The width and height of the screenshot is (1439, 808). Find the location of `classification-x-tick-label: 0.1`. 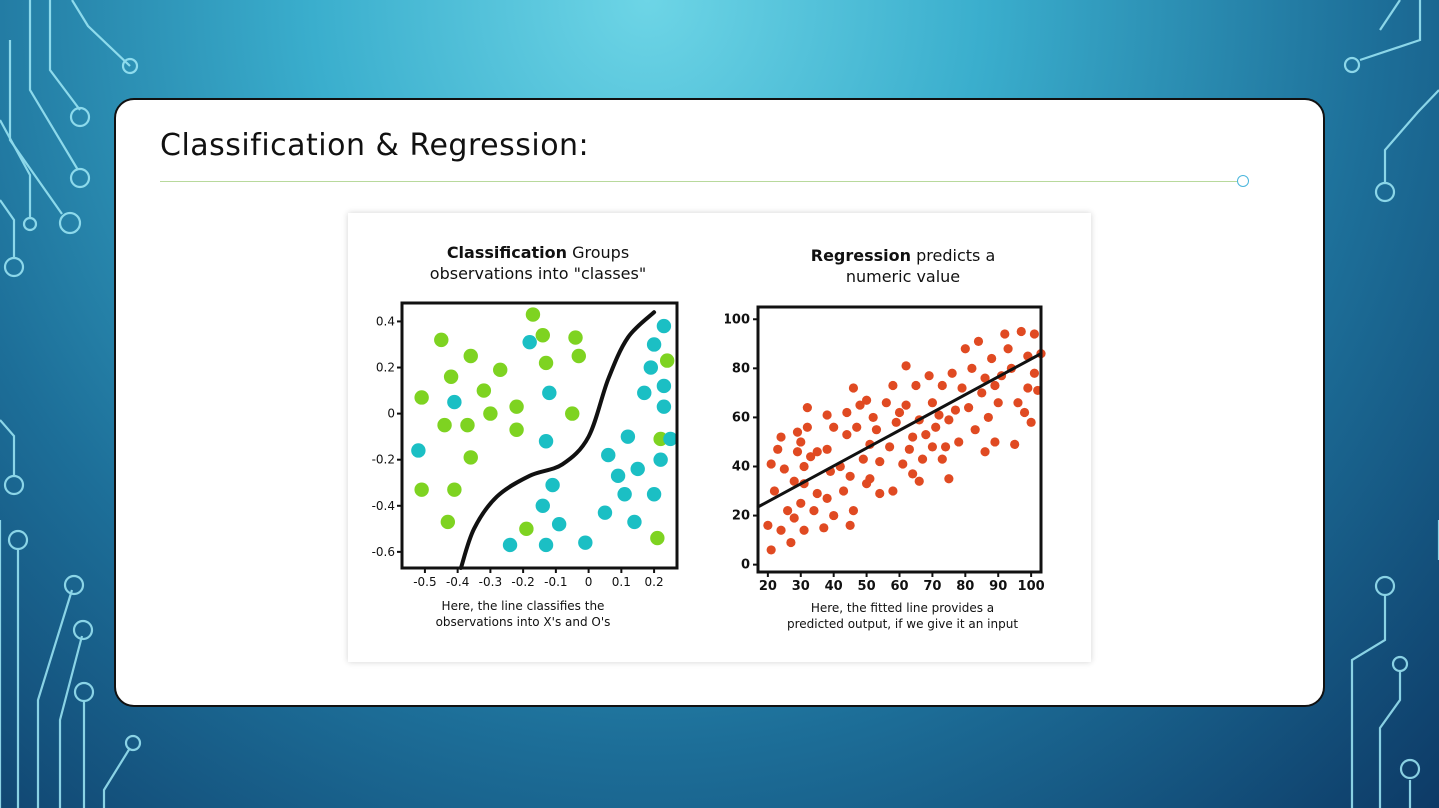

classification-x-tick-label: 0.1 is located at coordinates (621, 582).